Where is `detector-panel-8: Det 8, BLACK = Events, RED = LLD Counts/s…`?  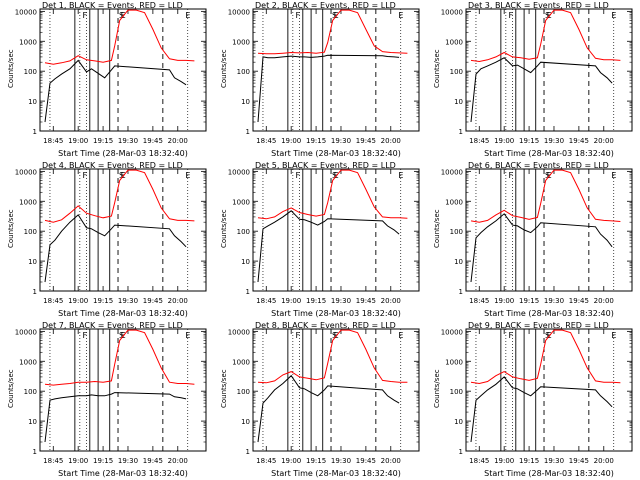 detector-panel-8: Det 8, BLACK = Events, RED = LLD Counts/s… is located at coordinates (320, 399).